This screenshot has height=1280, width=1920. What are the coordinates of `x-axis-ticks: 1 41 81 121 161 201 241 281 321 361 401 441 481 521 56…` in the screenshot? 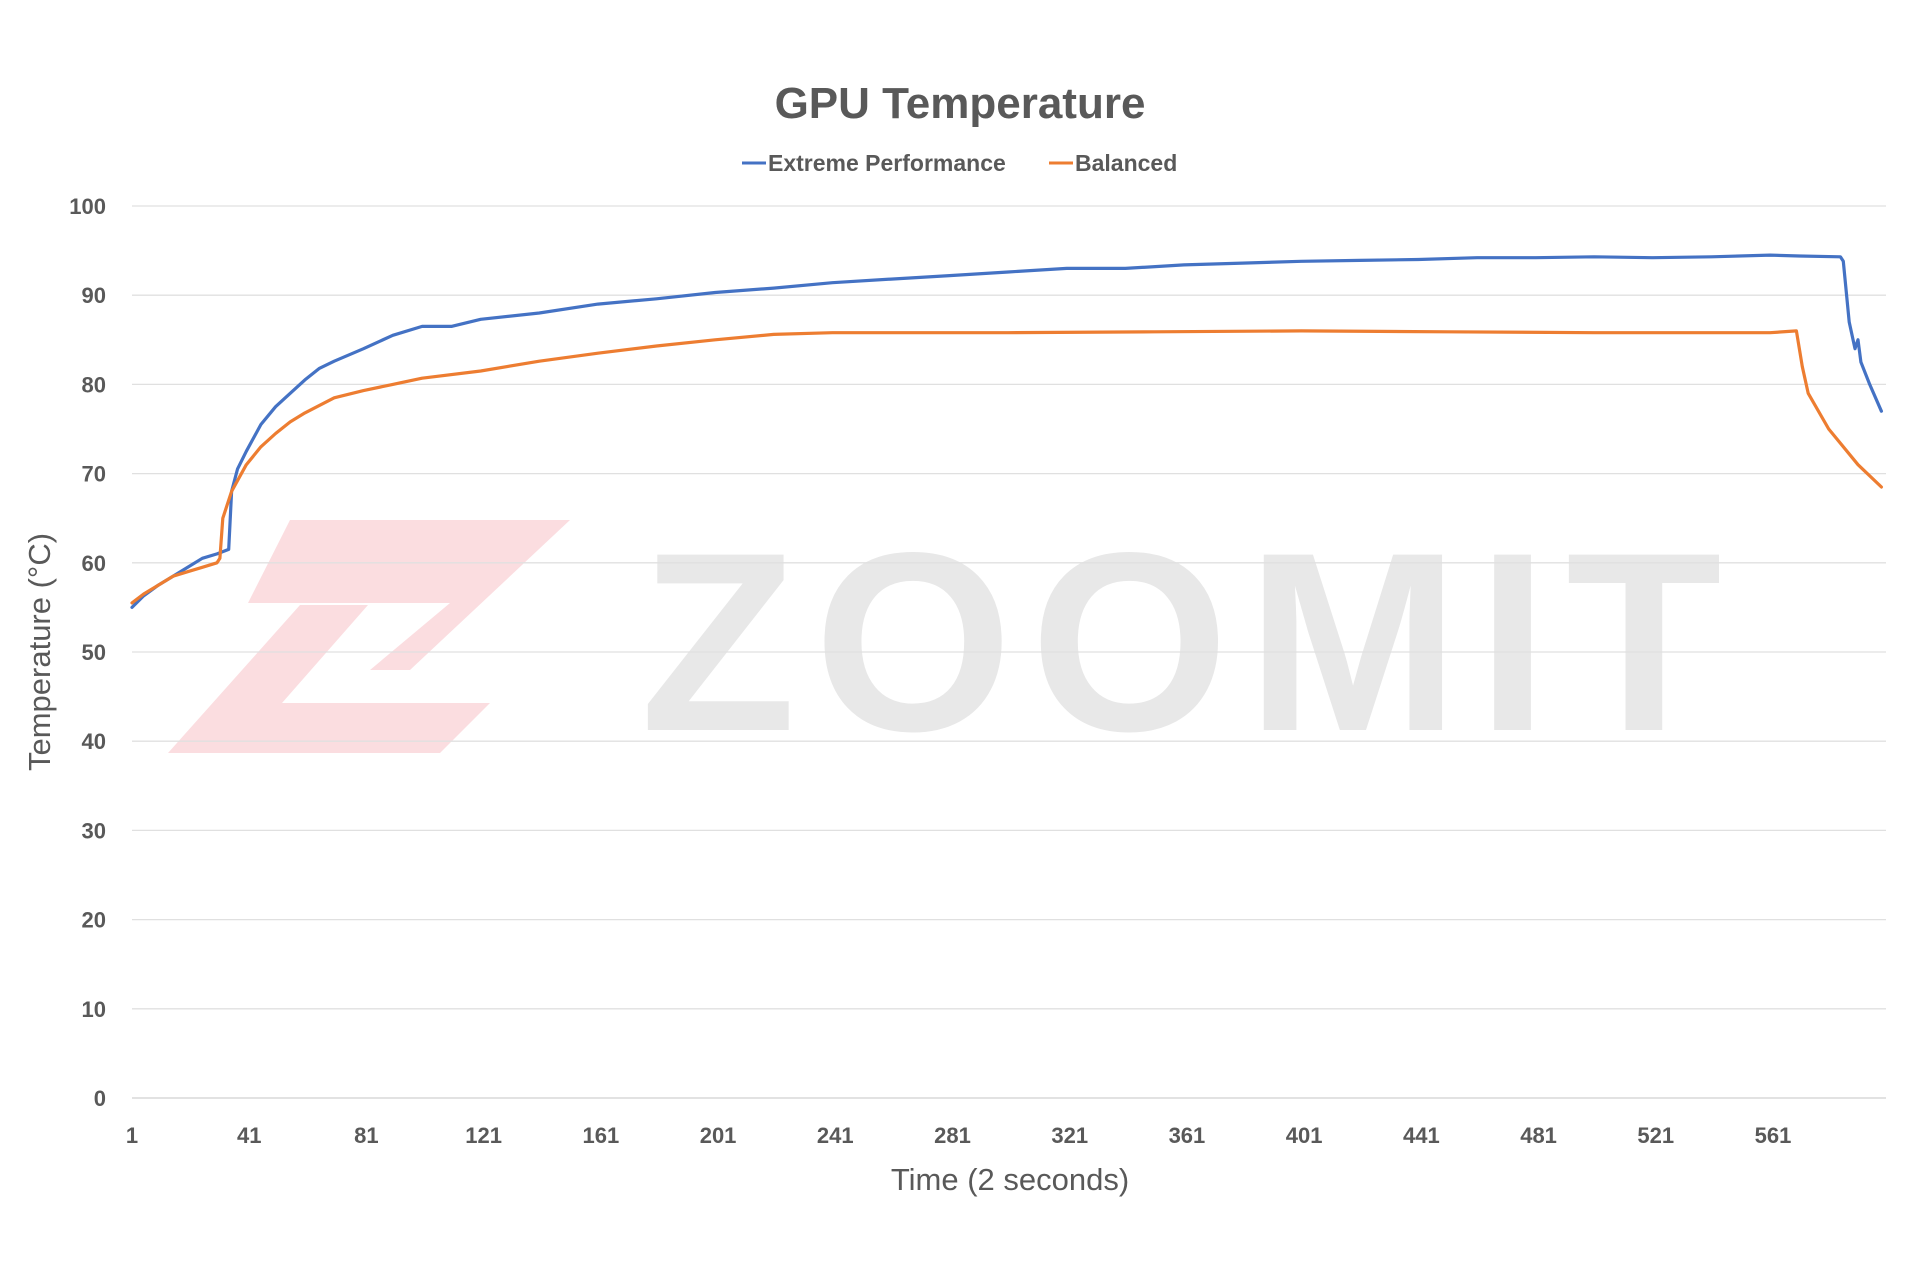 It's located at (958, 1135).